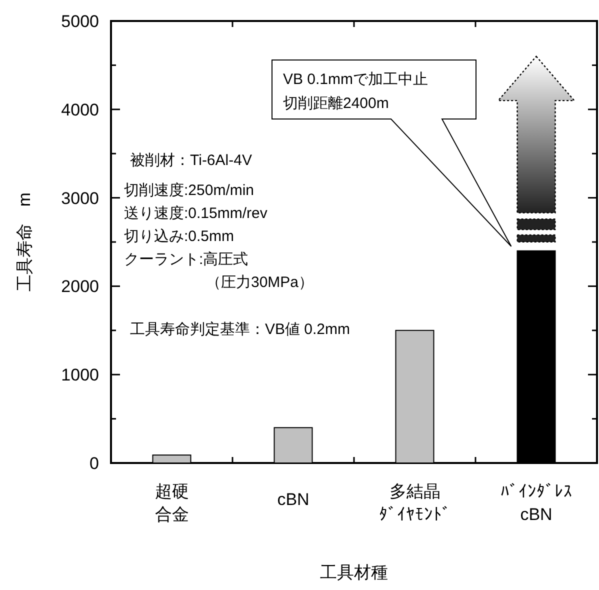 This screenshot has height=590, width=599. Describe the element at coordinates (80, 21) in the screenshot. I see `y-tick-label: 5000` at that location.